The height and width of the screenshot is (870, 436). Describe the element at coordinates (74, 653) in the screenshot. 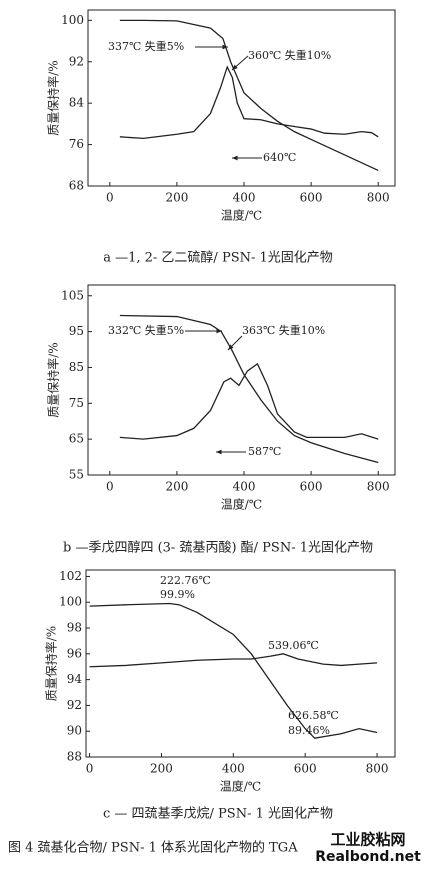

I see `y-tick-label: 96` at that location.